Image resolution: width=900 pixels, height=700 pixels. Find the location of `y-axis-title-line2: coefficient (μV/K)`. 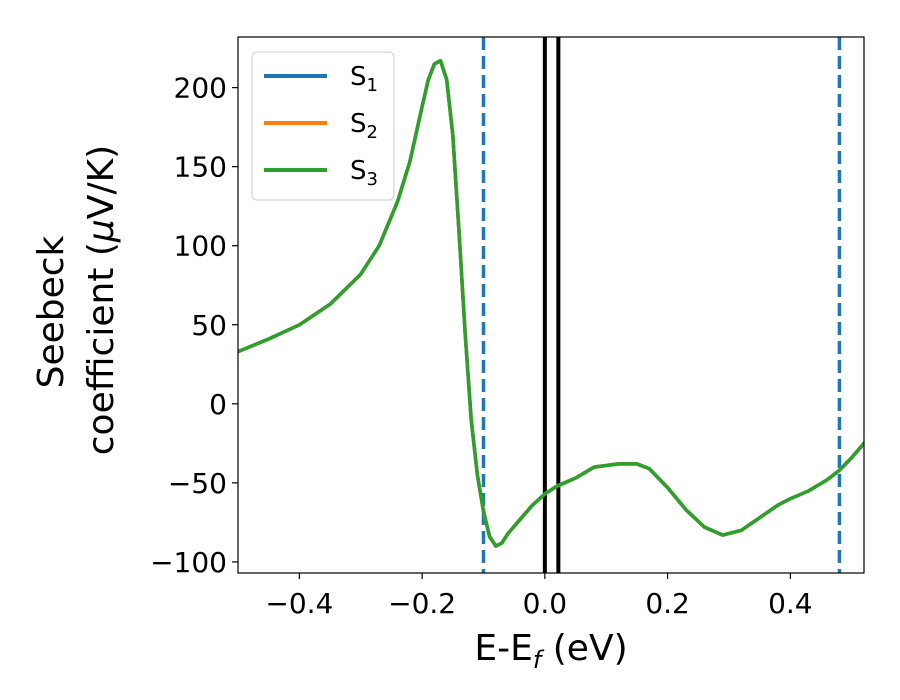

y-axis-title-line2: coefficient (μV/K) is located at coordinates (101, 300).